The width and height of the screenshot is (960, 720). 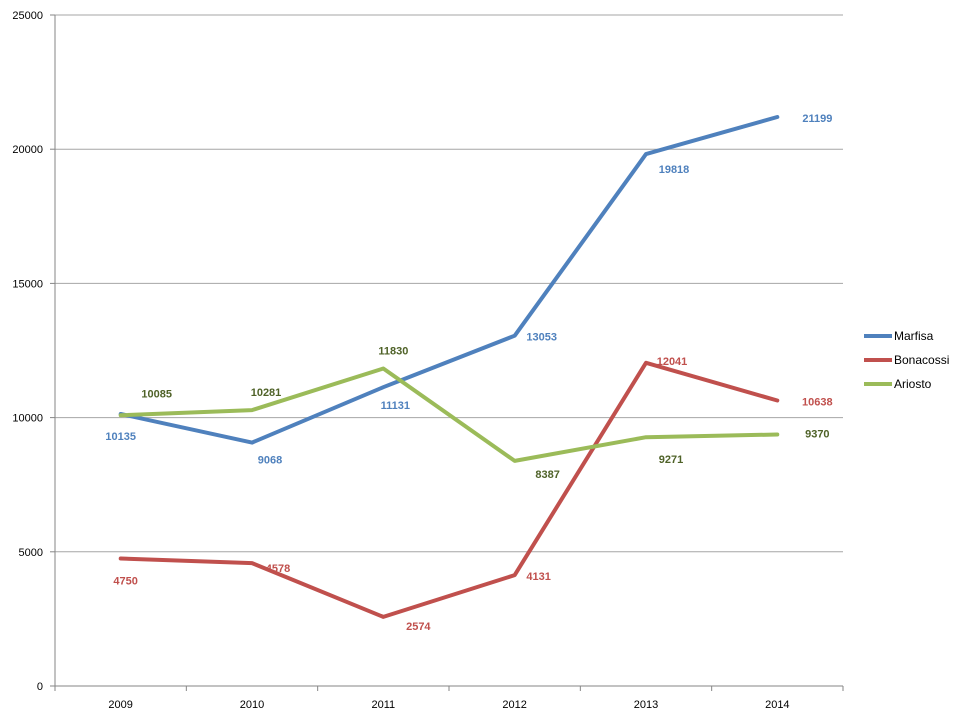 What do you see at coordinates (817, 119) in the screenshot?
I see `data-label: 21199` at bounding box center [817, 119].